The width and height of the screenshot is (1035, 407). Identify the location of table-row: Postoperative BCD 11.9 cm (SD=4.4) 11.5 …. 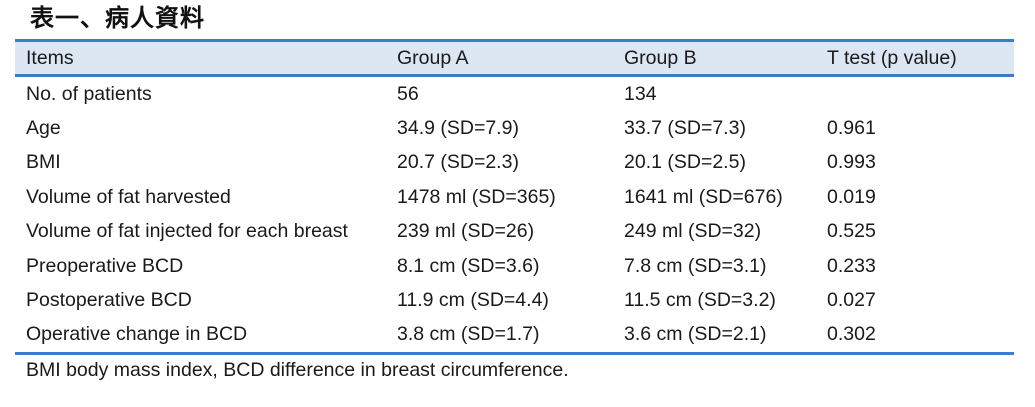
(514, 300).